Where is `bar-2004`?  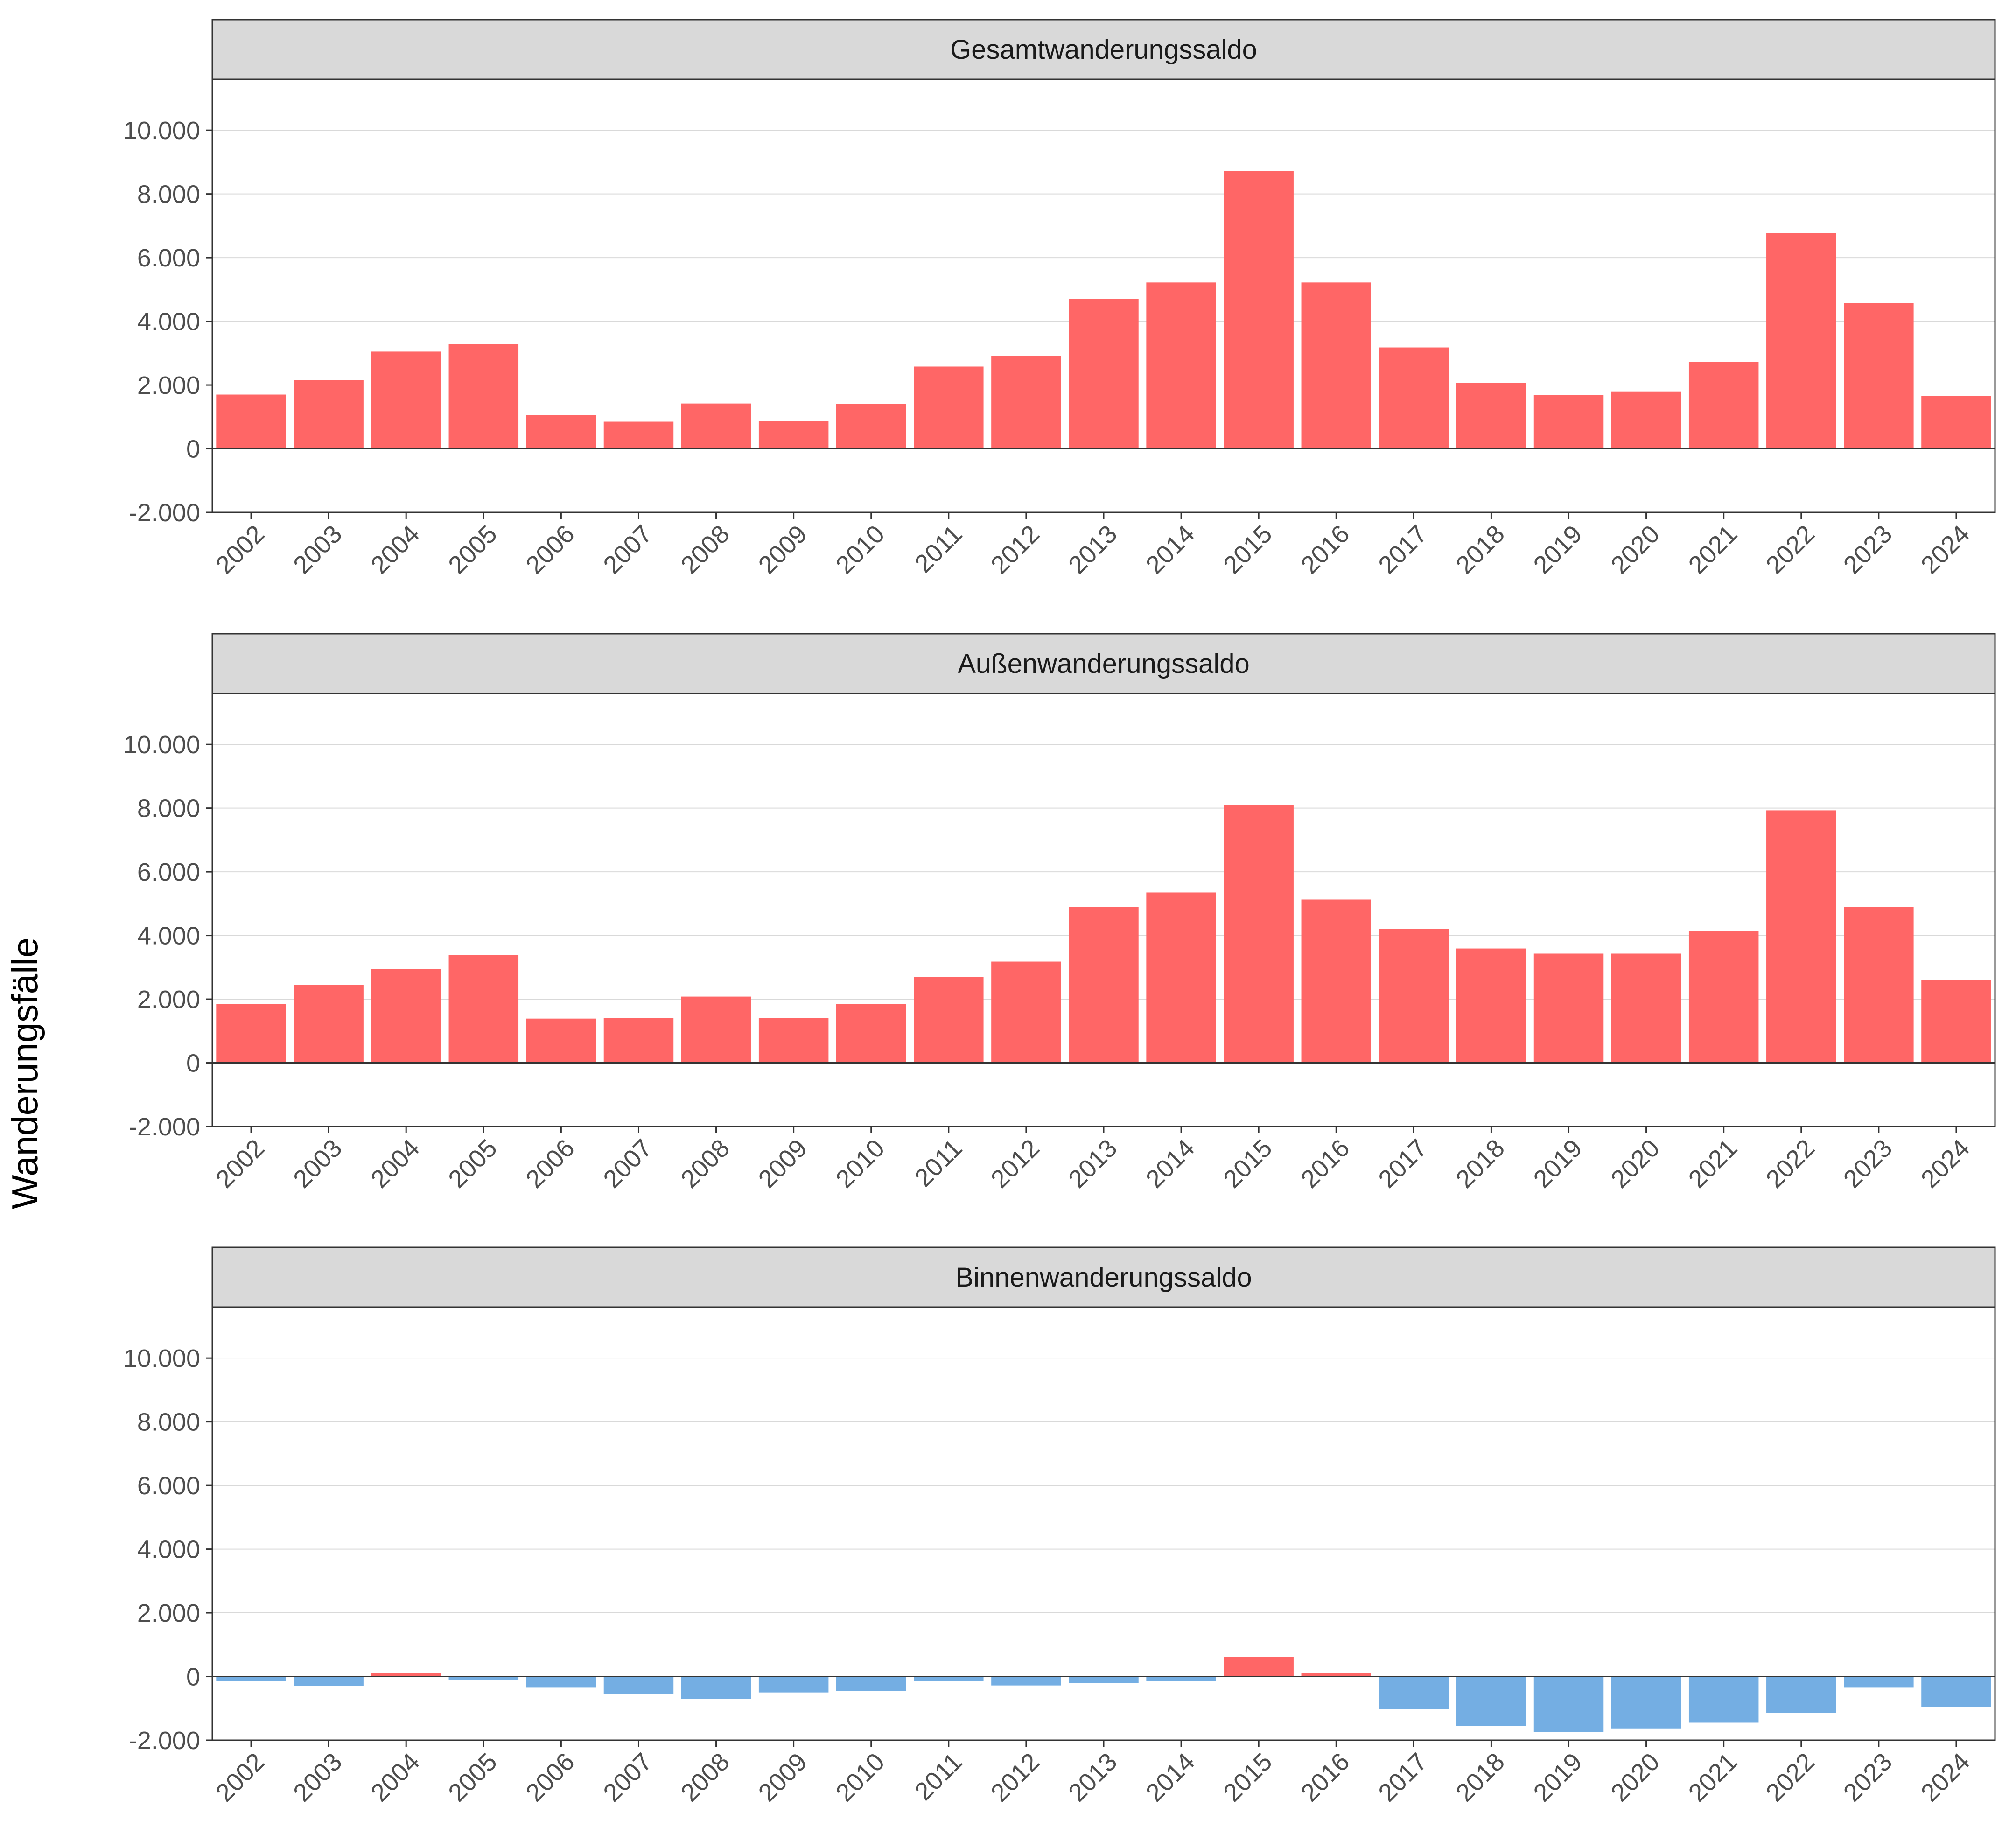
bar-2004 is located at coordinates (406, 1016).